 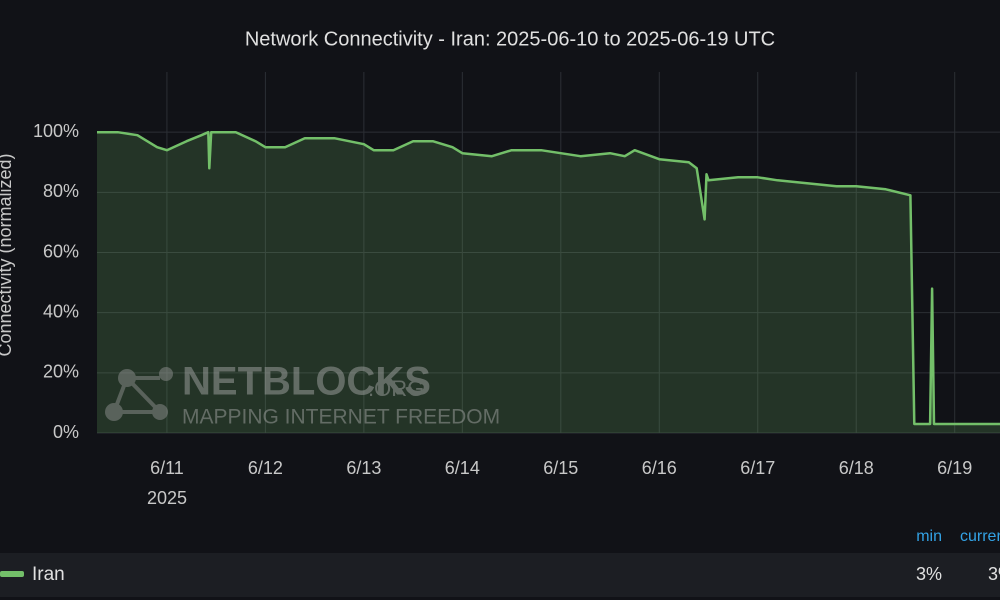 I want to click on x-tick-label: 6/12, so click(x=265, y=468).